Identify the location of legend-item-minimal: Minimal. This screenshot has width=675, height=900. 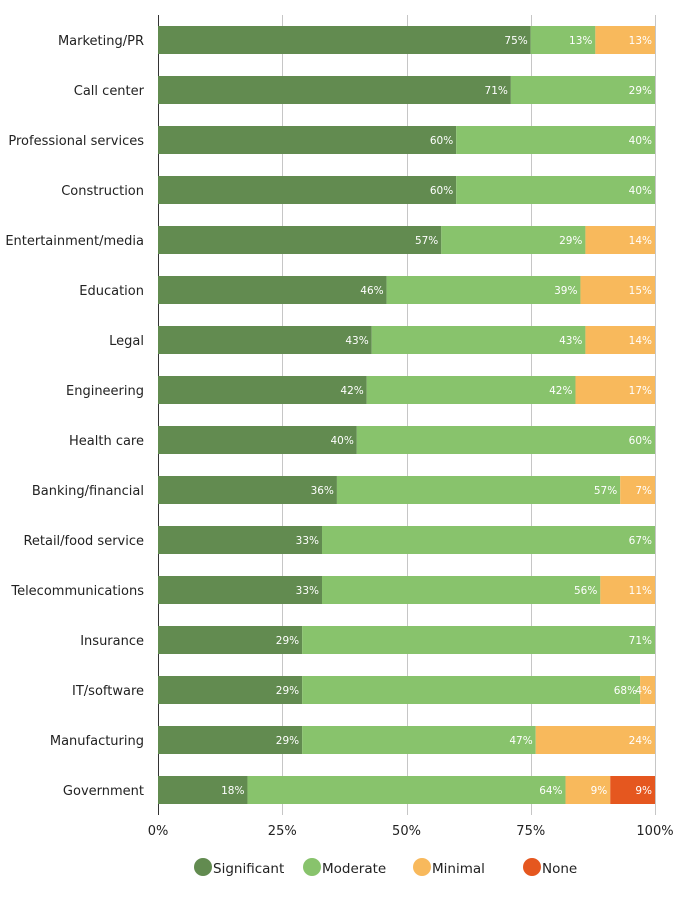
(449, 867).